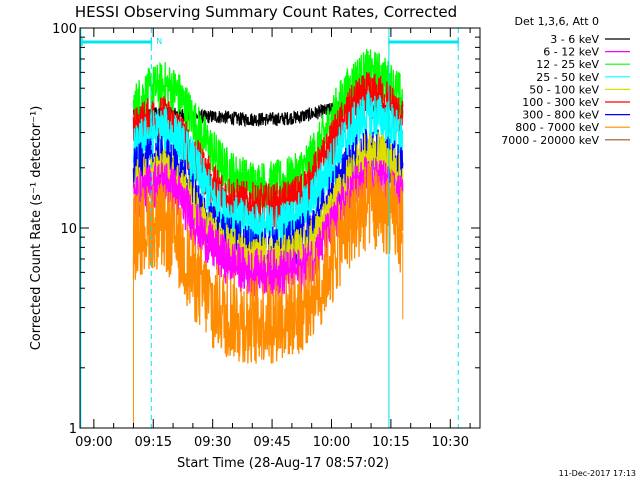 This screenshot has width=640, height=480. What do you see at coordinates (212, 442) in the screenshot?
I see `x-tick-label: 09:30` at bounding box center [212, 442].